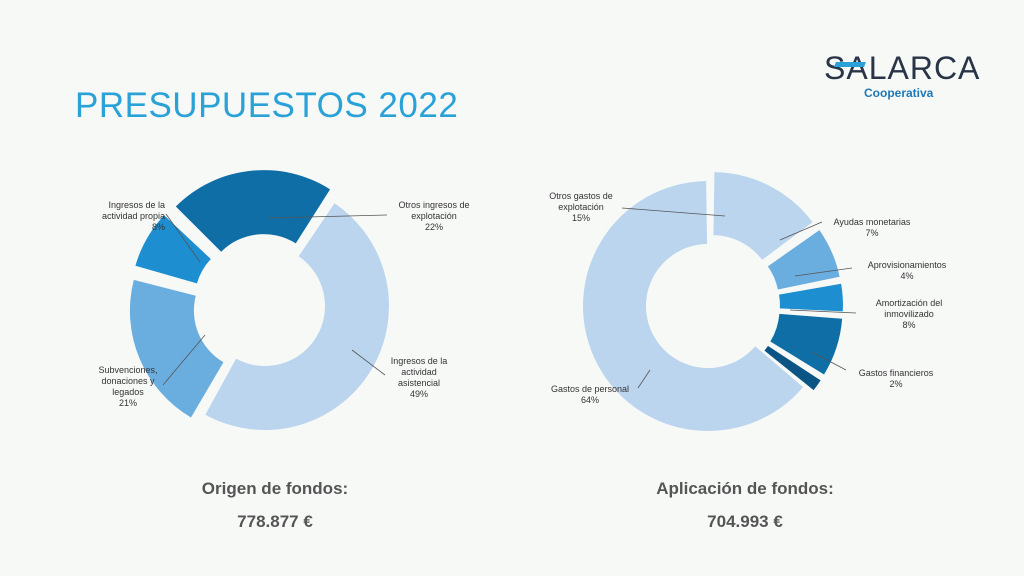 The image size is (1024, 576). What do you see at coordinates (899, 93) in the screenshot?
I see `logo-subtitle: Cooperativa` at bounding box center [899, 93].